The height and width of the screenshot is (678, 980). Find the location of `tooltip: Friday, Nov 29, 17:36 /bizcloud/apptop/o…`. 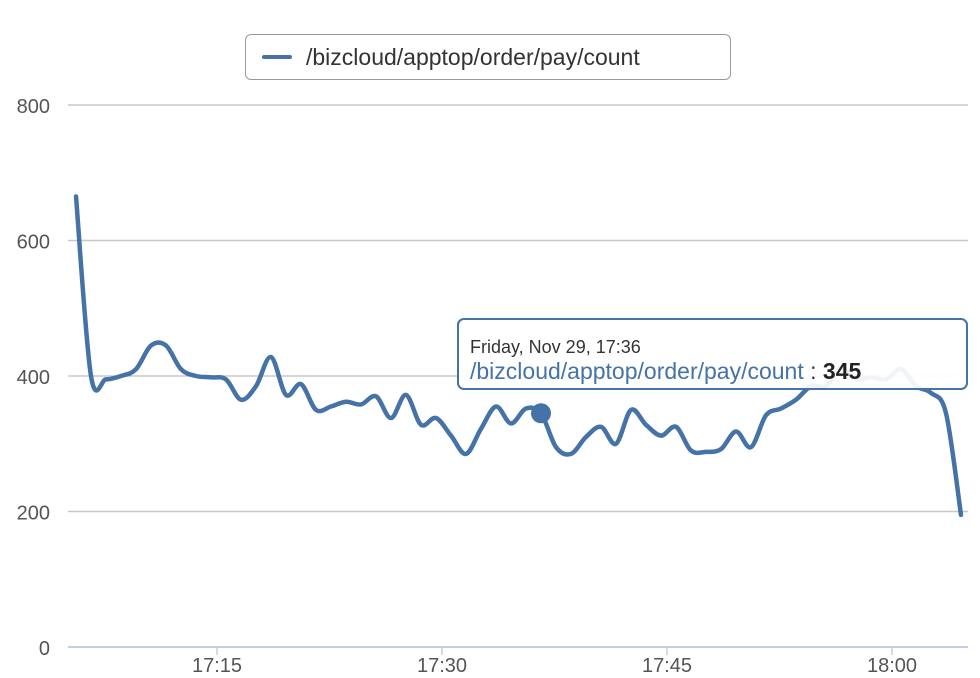

tooltip: Friday, Nov 29, 17:36 /bizcloud/apptop/o… is located at coordinates (712, 354).